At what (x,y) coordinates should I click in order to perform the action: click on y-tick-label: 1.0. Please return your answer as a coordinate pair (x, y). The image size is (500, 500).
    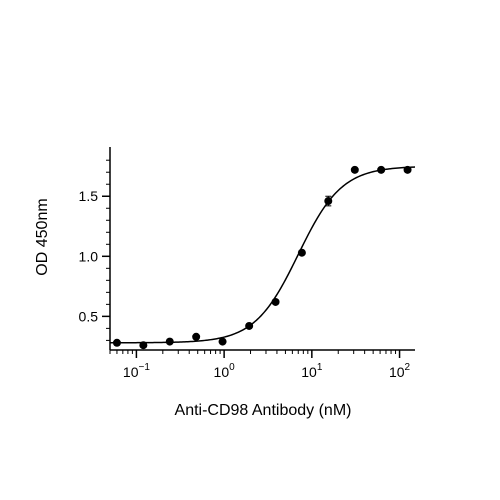
    Looking at the image, I should click on (89, 256).